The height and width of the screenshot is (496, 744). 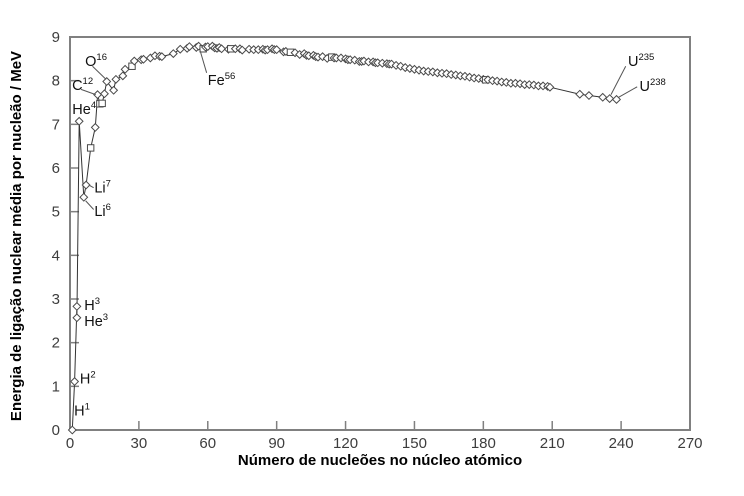 I want to click on nuclide-label-Li6: Li6, so click(x=102, y=211).